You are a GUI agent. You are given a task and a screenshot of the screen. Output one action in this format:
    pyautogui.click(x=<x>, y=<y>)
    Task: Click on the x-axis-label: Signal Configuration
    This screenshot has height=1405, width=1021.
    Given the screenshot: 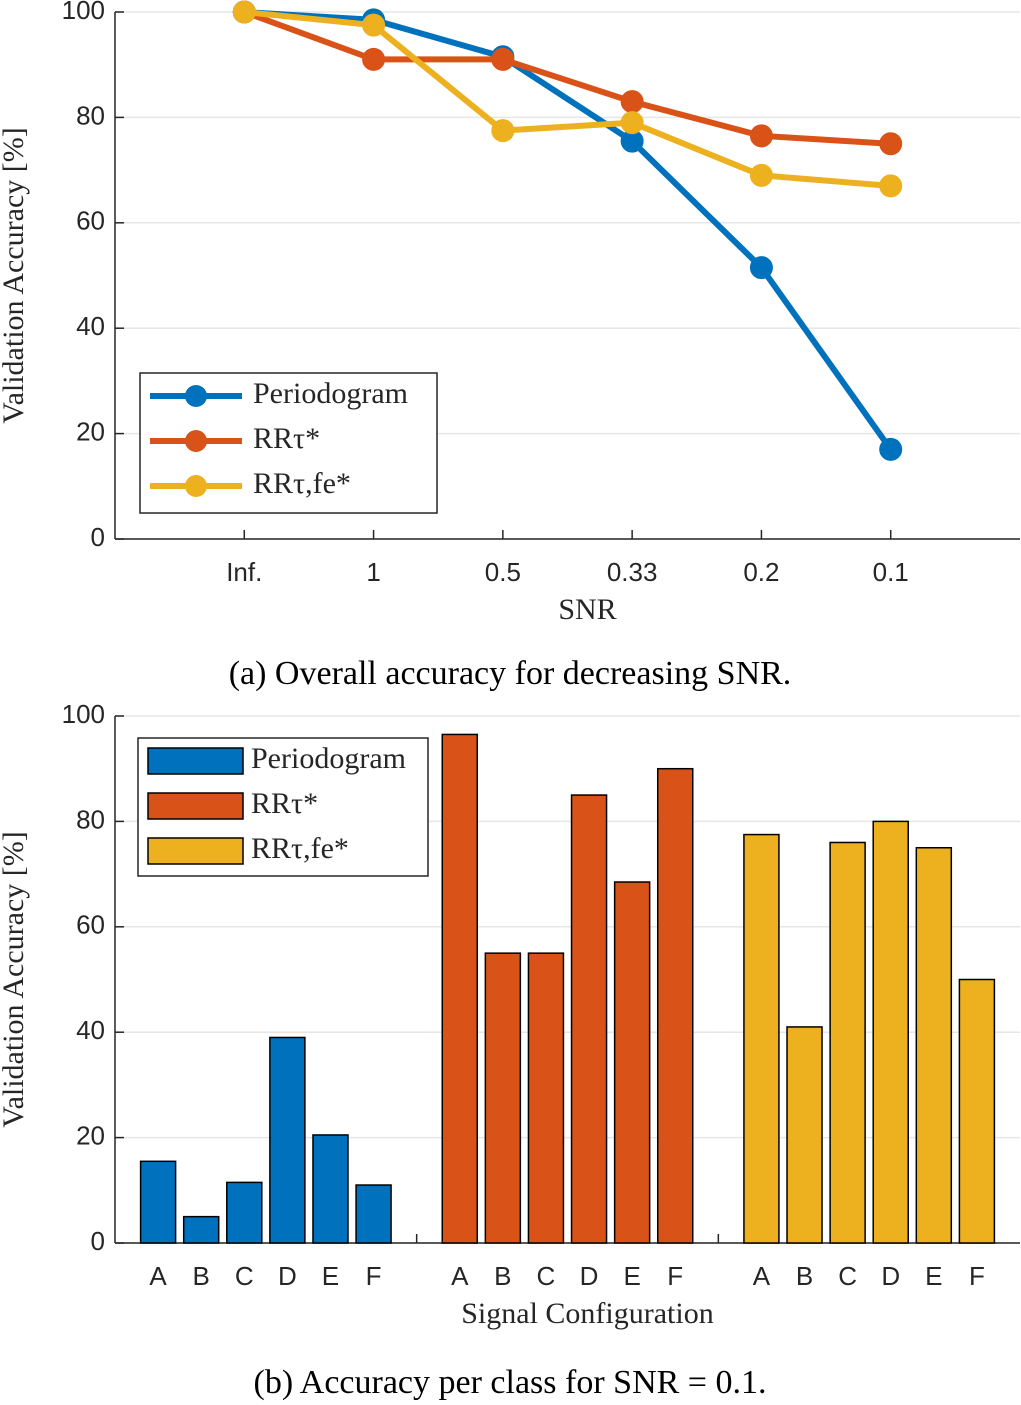 What is the action you would take?
    pyautogui.click(x=587, y=1313)
    